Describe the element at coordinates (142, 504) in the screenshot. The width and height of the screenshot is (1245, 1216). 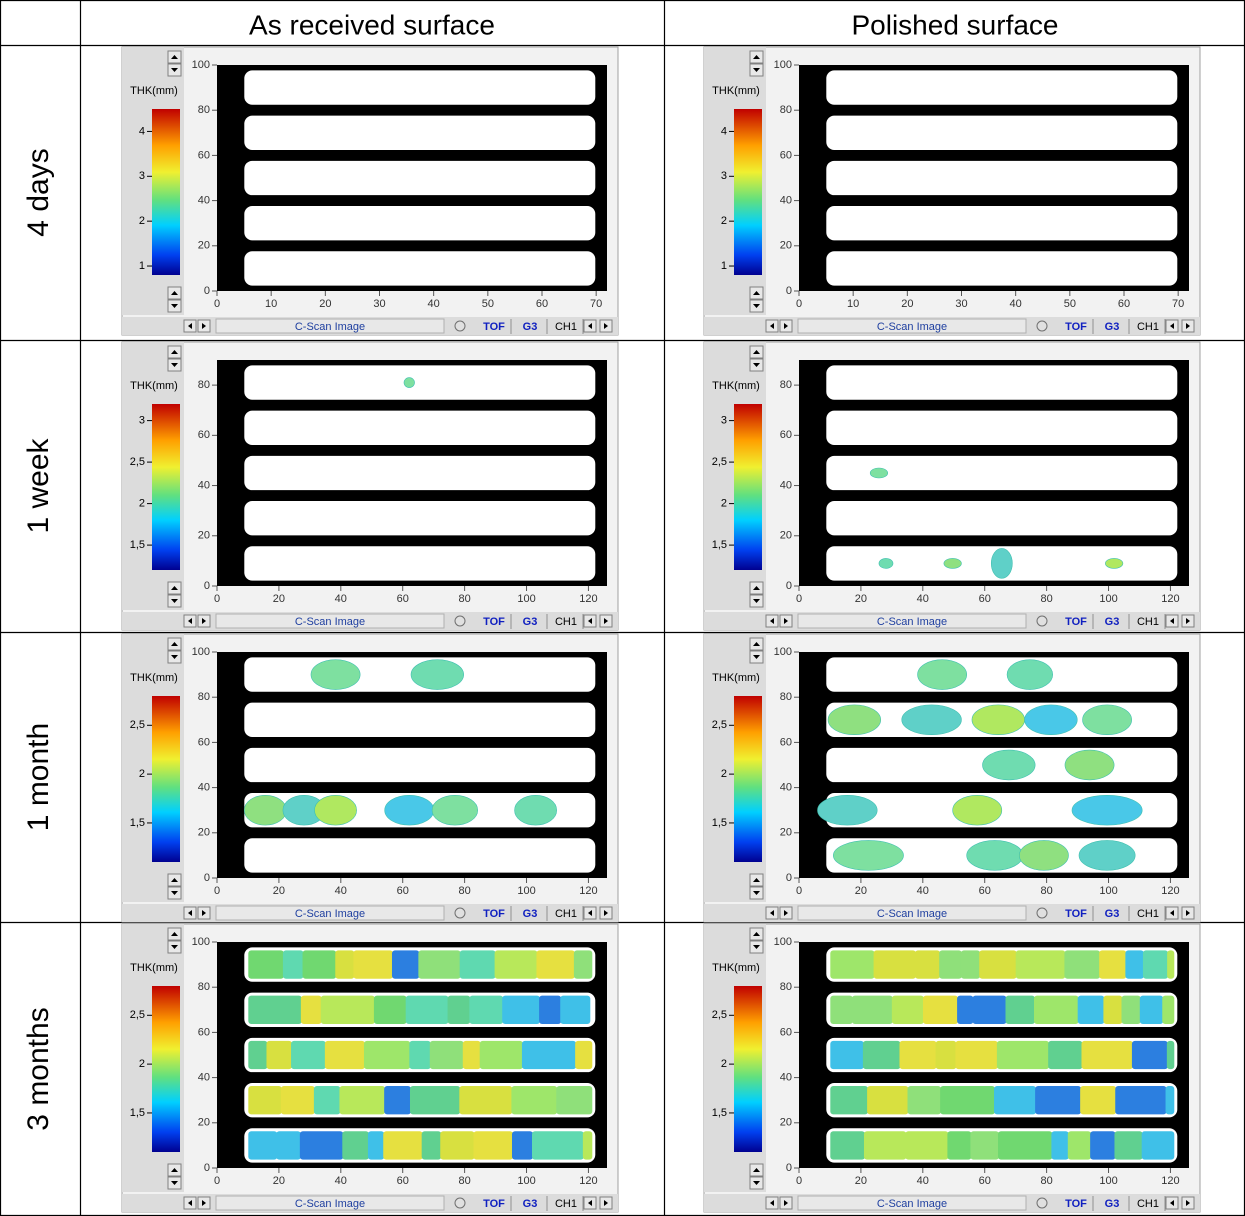
I see `colorbar-tick-label: 2` at that location.